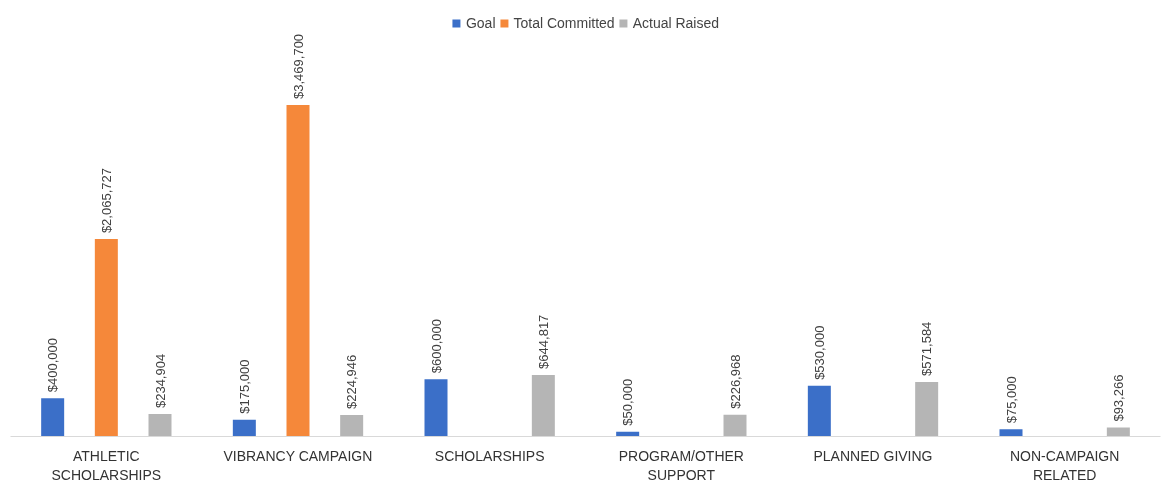 The height and width of the screenshot is (491, 1176). Describe the element at coordinates (735, 381) in the screenshot. I see `data-label: $226,968` at that location.